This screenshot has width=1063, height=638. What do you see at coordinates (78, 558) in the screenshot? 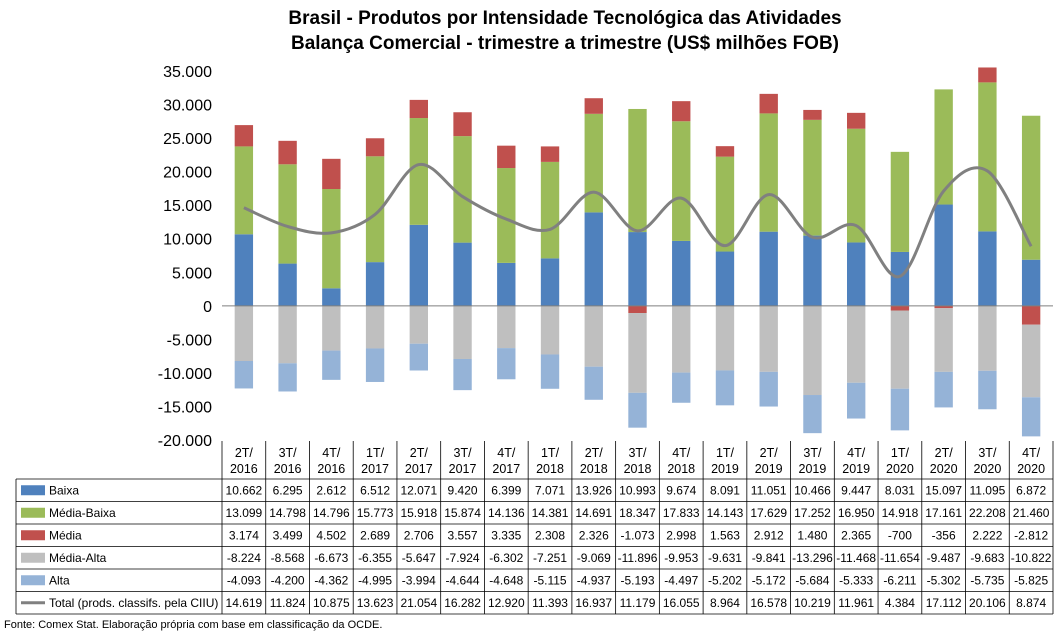
I see `legend-label: Média-Alta` at bounding box center [78, 558].